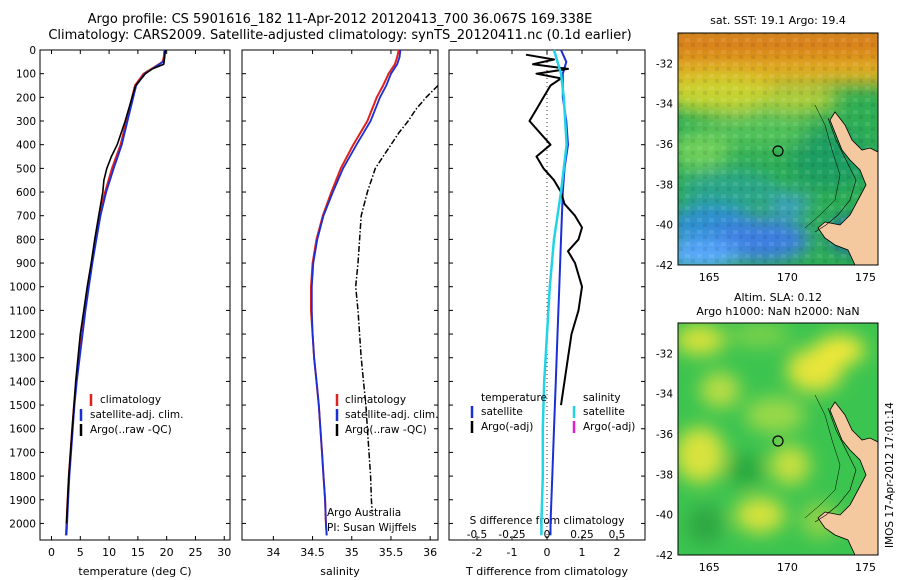 The width and height of the screenshot is (900, 580). What do you see at coordinates (664, 556) in the screenshot?
I see `sla-map-ytick-label: -42` at bounding box center [664, 556].